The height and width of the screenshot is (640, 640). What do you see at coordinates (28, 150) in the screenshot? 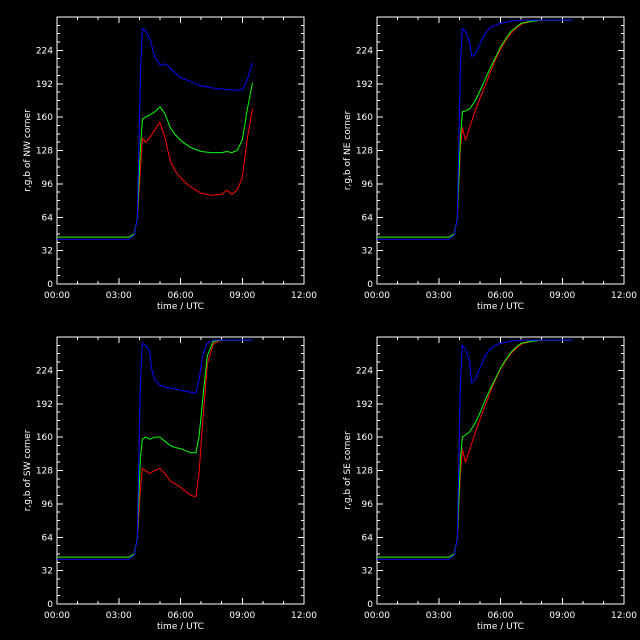
I see `y-axis-label: r,g,b of NW corner` at bounding box center [28, 150].